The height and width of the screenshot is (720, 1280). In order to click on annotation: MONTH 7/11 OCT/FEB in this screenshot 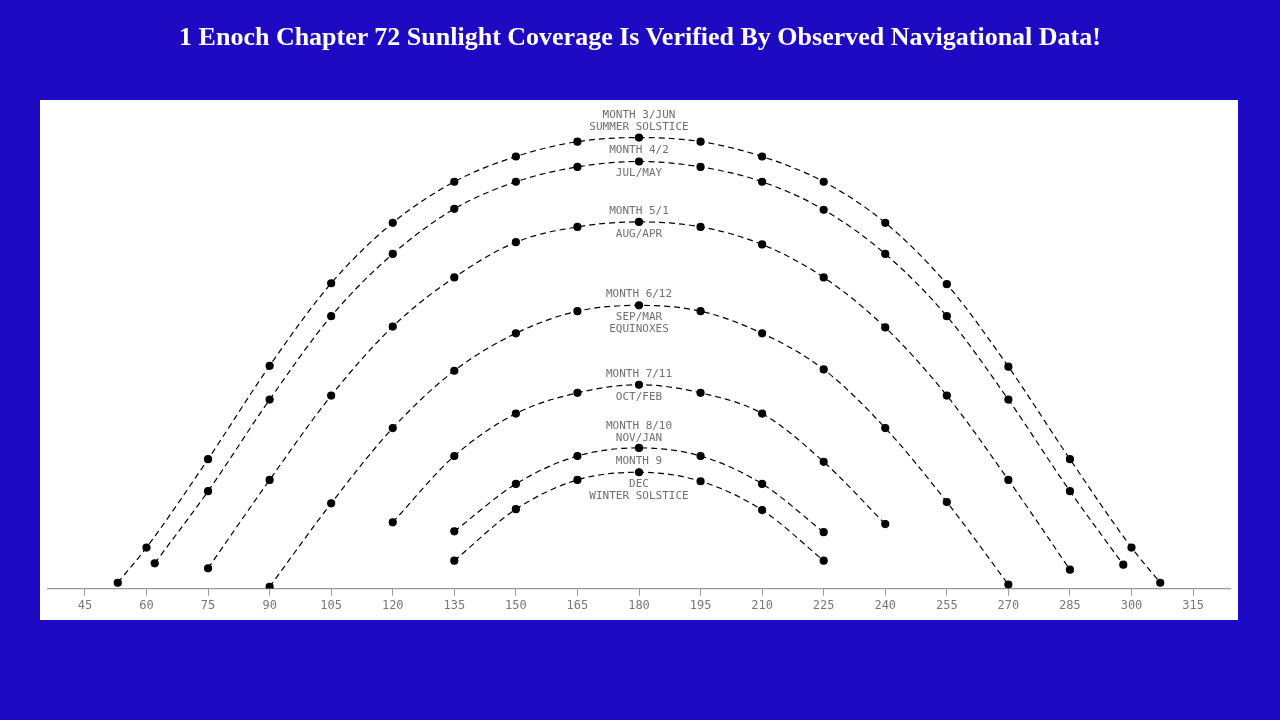, I will do `click(639, 384)`.